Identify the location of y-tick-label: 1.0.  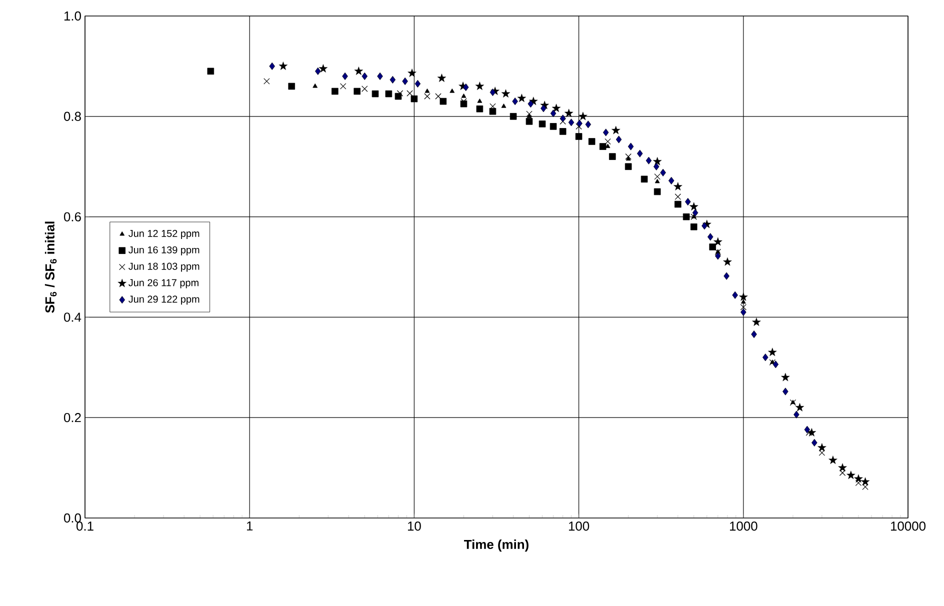
(72, 16).